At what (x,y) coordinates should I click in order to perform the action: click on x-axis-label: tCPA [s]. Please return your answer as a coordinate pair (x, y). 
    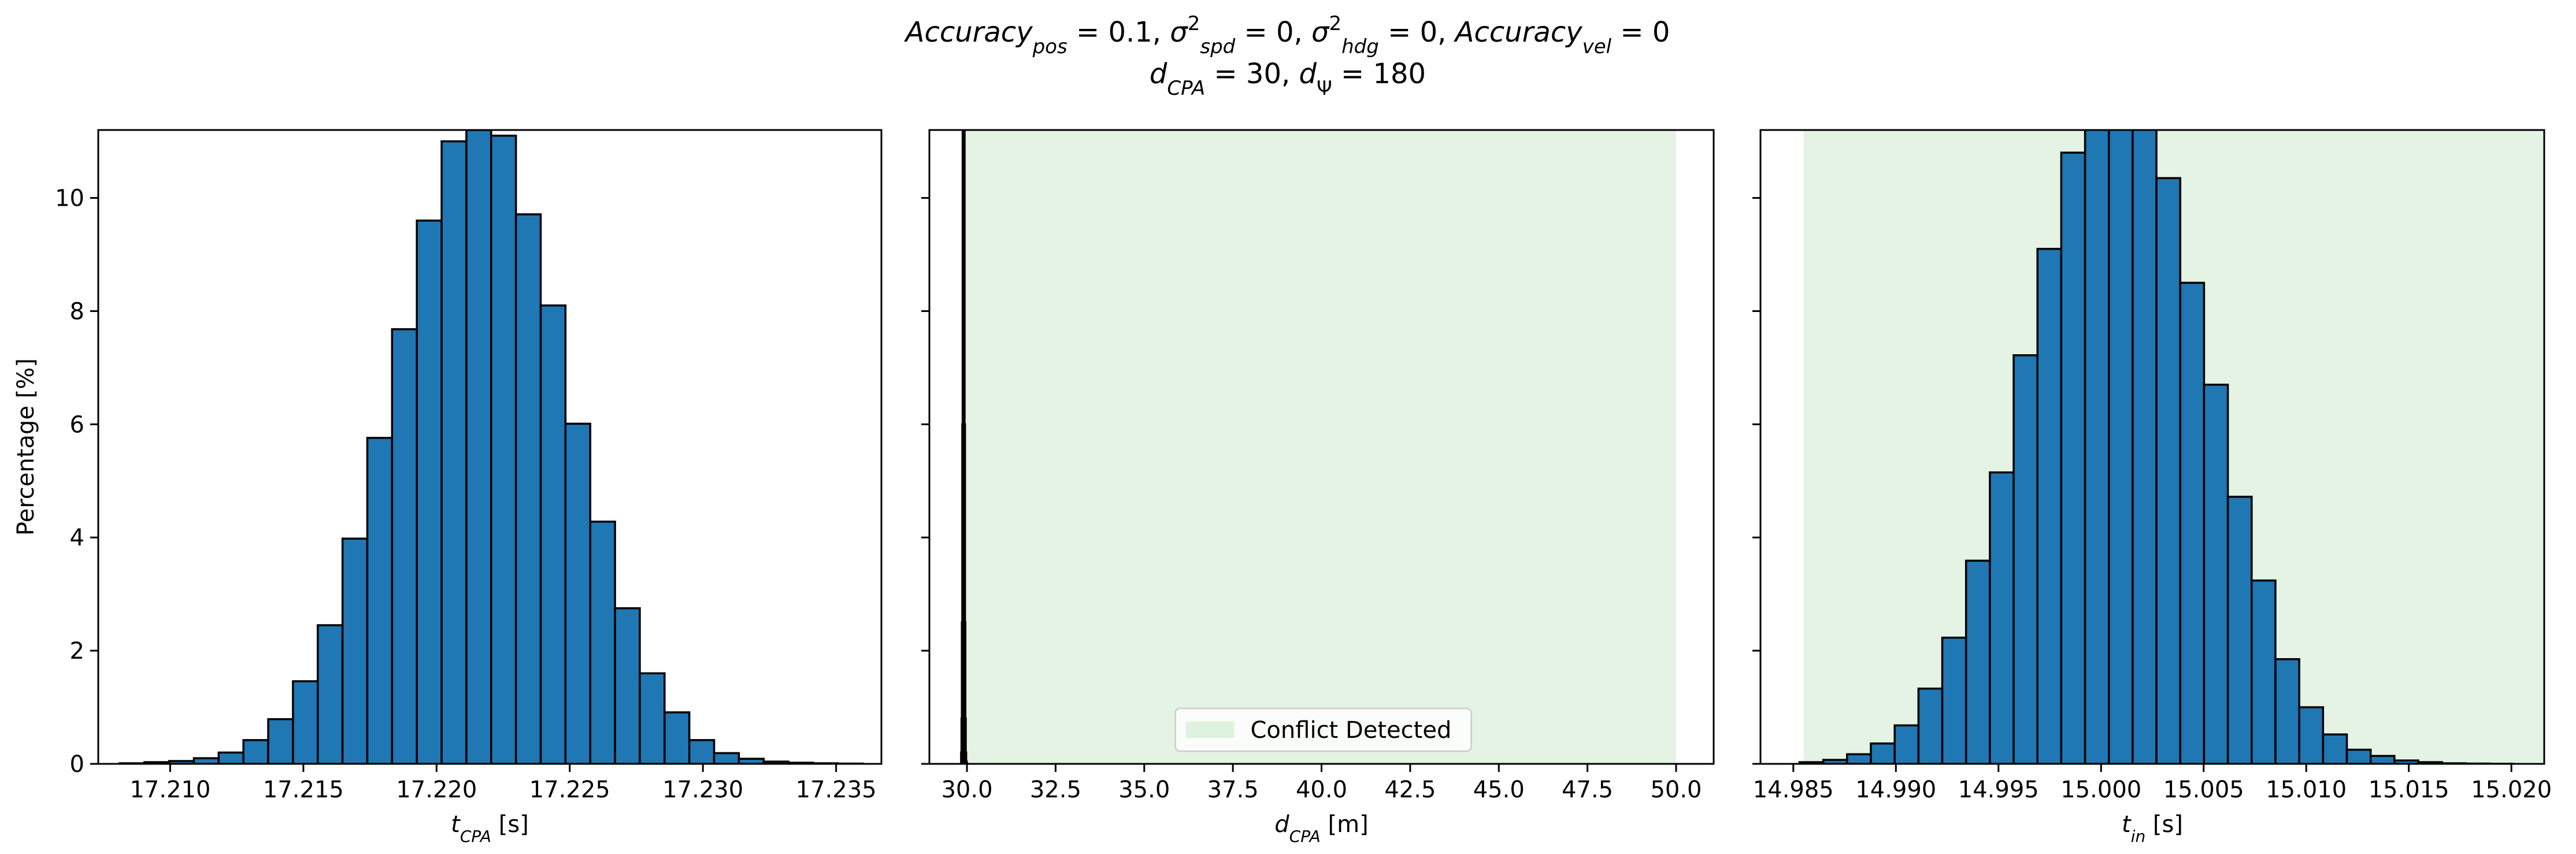
    Looking at the image, I should click on (490, 828).